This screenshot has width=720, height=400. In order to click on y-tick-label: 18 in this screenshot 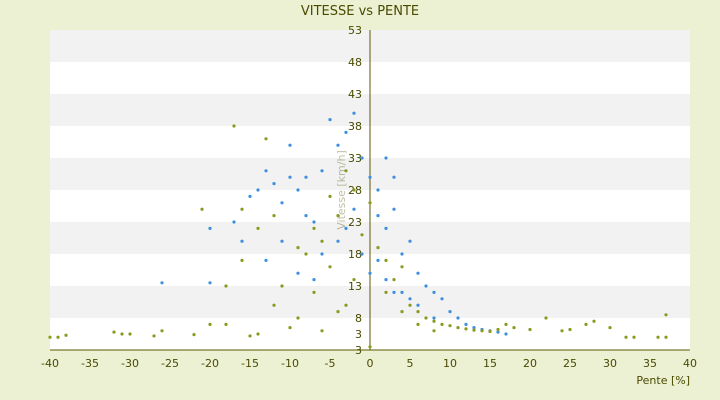, I will do `click(355, 254)`.